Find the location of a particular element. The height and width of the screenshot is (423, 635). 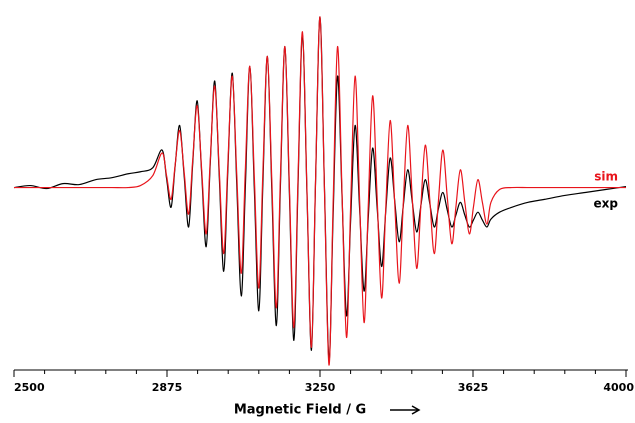

axis-arrow is located at coordinates (405, 410).